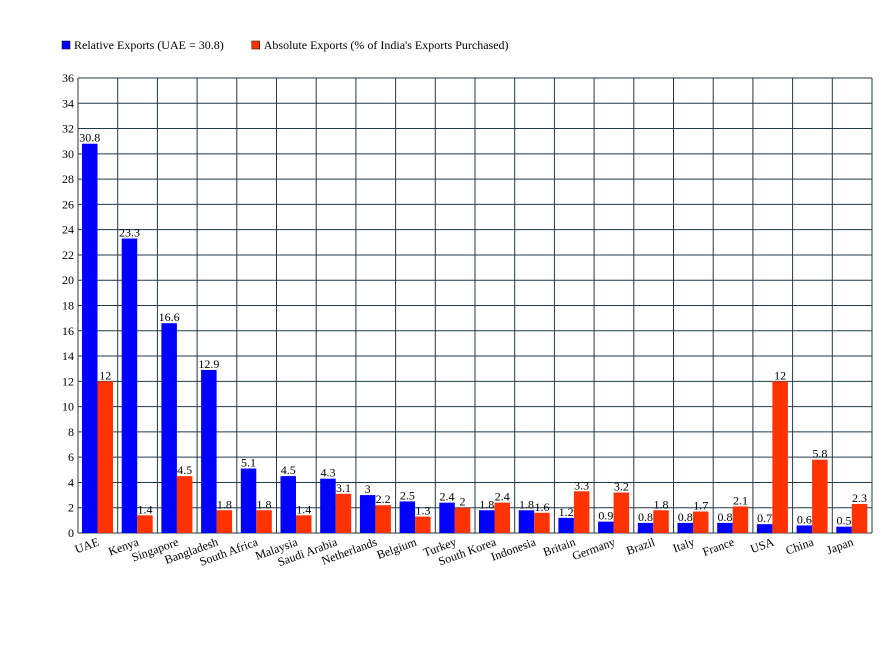 Image resolution: width=884 pixels, height=650 pixels. What do you see at coordinates (71, 482) in the screenshot?
I see `y-tick-label: 4` at bounding box center [71, 482].